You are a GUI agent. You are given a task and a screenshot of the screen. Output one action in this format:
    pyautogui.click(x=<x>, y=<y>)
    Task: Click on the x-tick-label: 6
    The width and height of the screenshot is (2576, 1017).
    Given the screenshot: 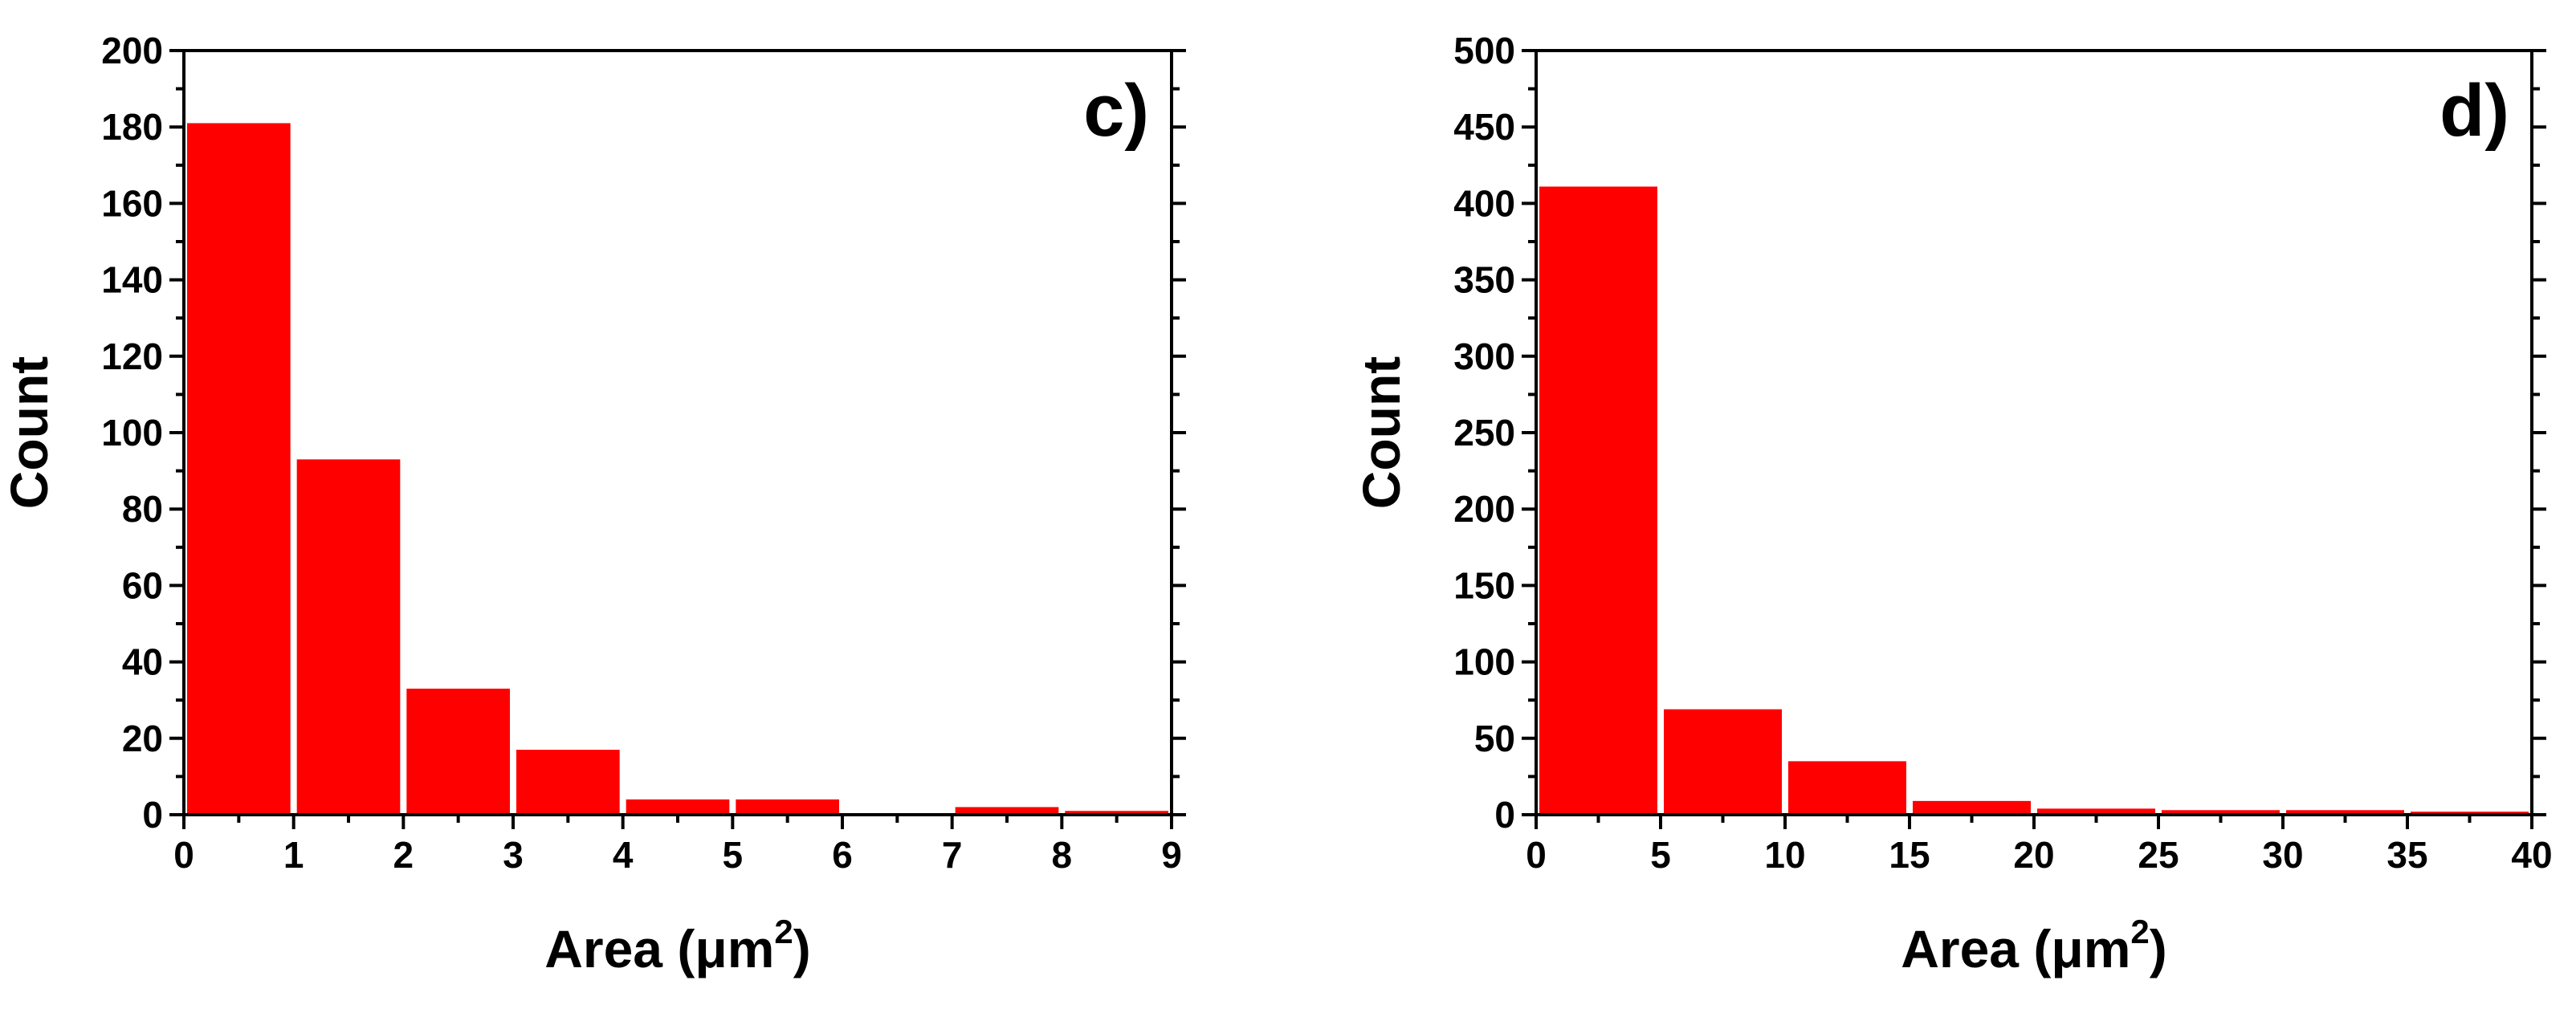 What is the action you would take?
    pyautogui.click(x=842, y=855)
    